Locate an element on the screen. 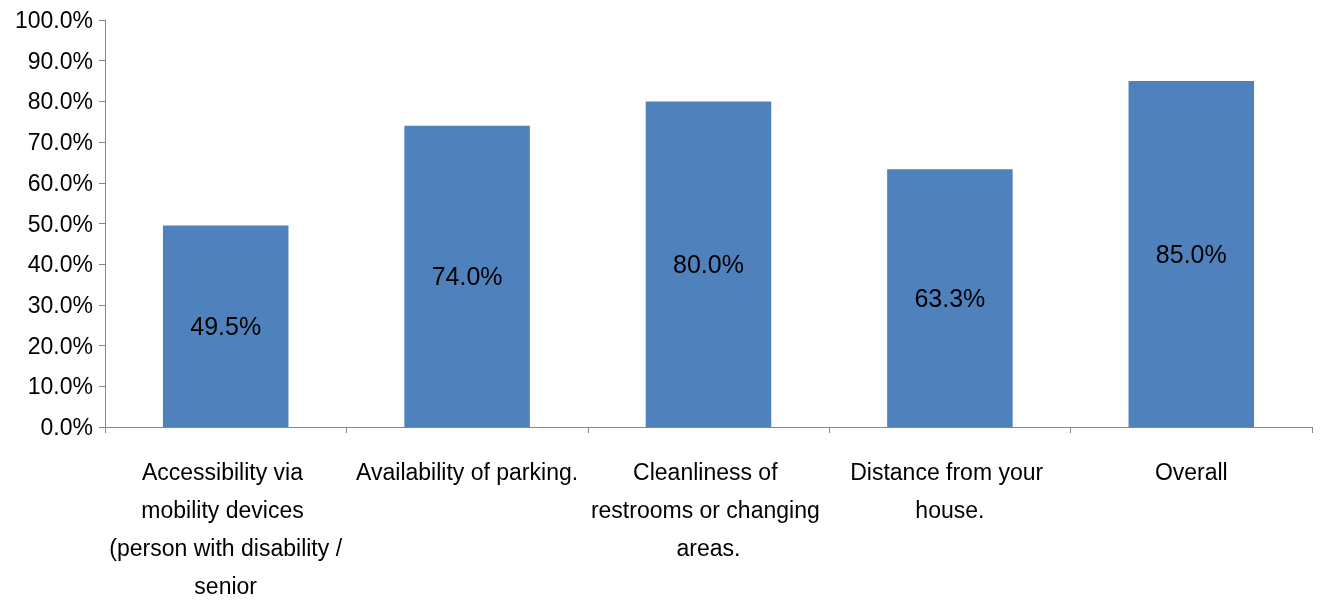  data-label: 80.0% is located at coordinates (708, 264).